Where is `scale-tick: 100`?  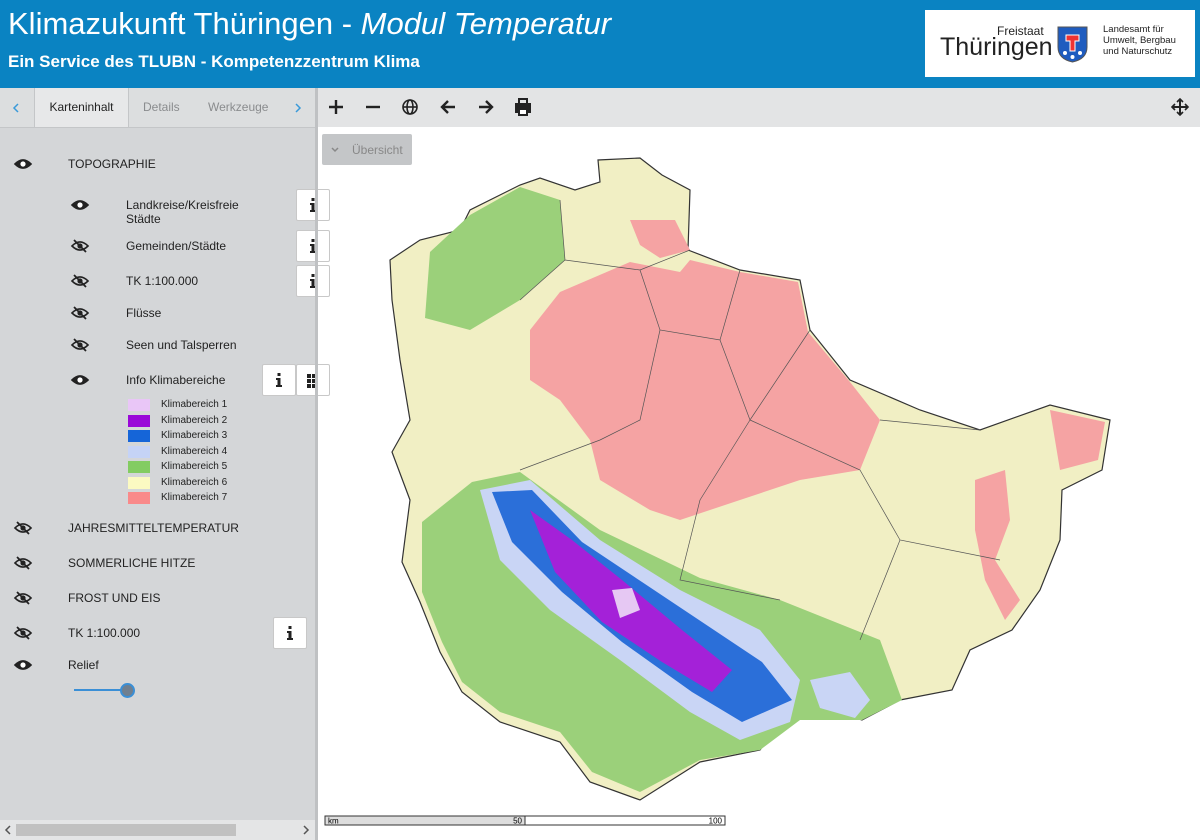 scale-tick: 100 is located at coordinates (716, 821).